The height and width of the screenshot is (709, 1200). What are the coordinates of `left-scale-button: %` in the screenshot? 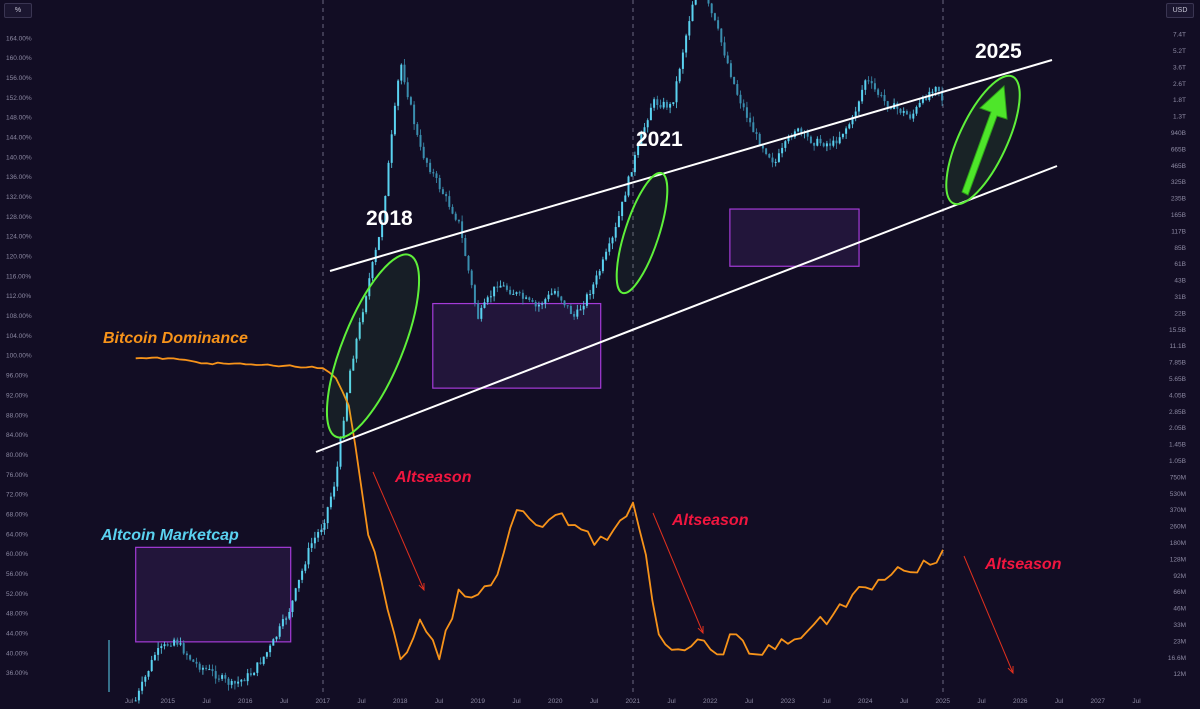 It's located at (18, 10).